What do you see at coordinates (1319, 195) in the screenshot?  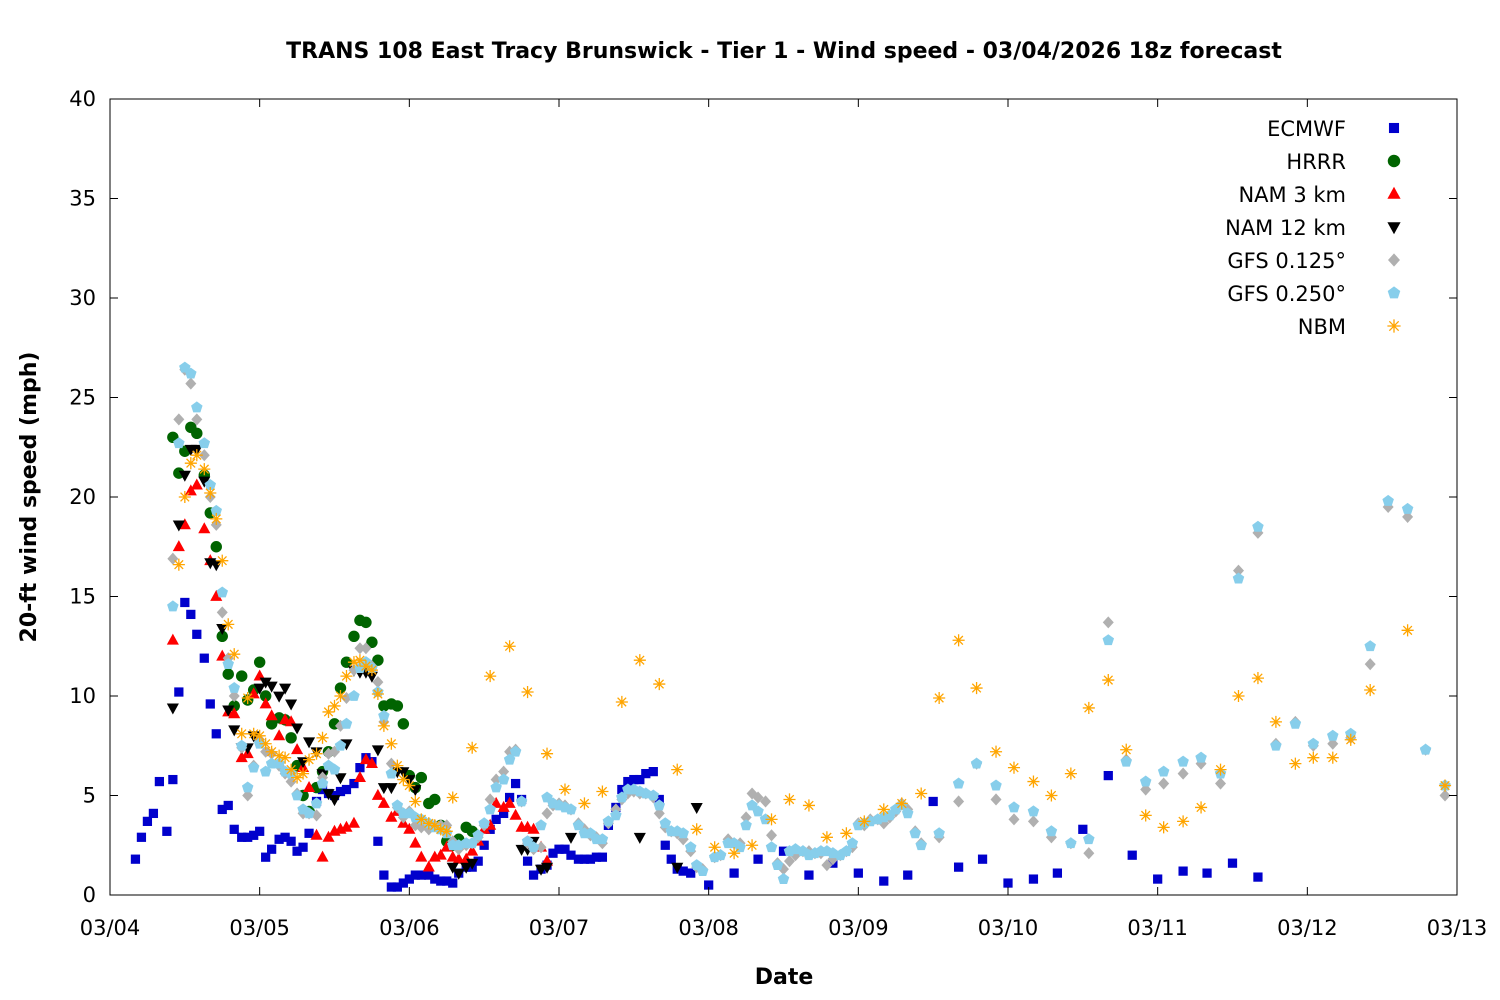 I see `legend-item-nam-3-km: NAM 3 km` at bounding box center [1319, 195].